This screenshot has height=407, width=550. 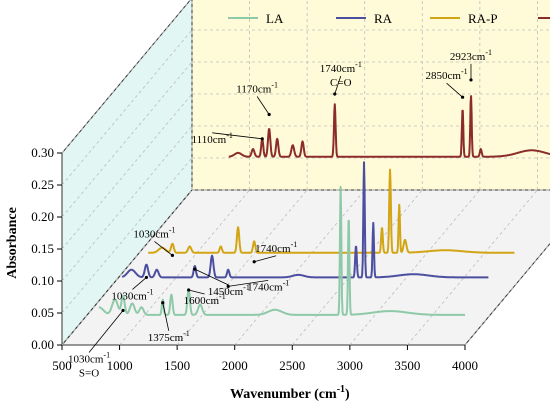 I want to click on annotation-label-main: 1110cm, so click(x=209, y=140).